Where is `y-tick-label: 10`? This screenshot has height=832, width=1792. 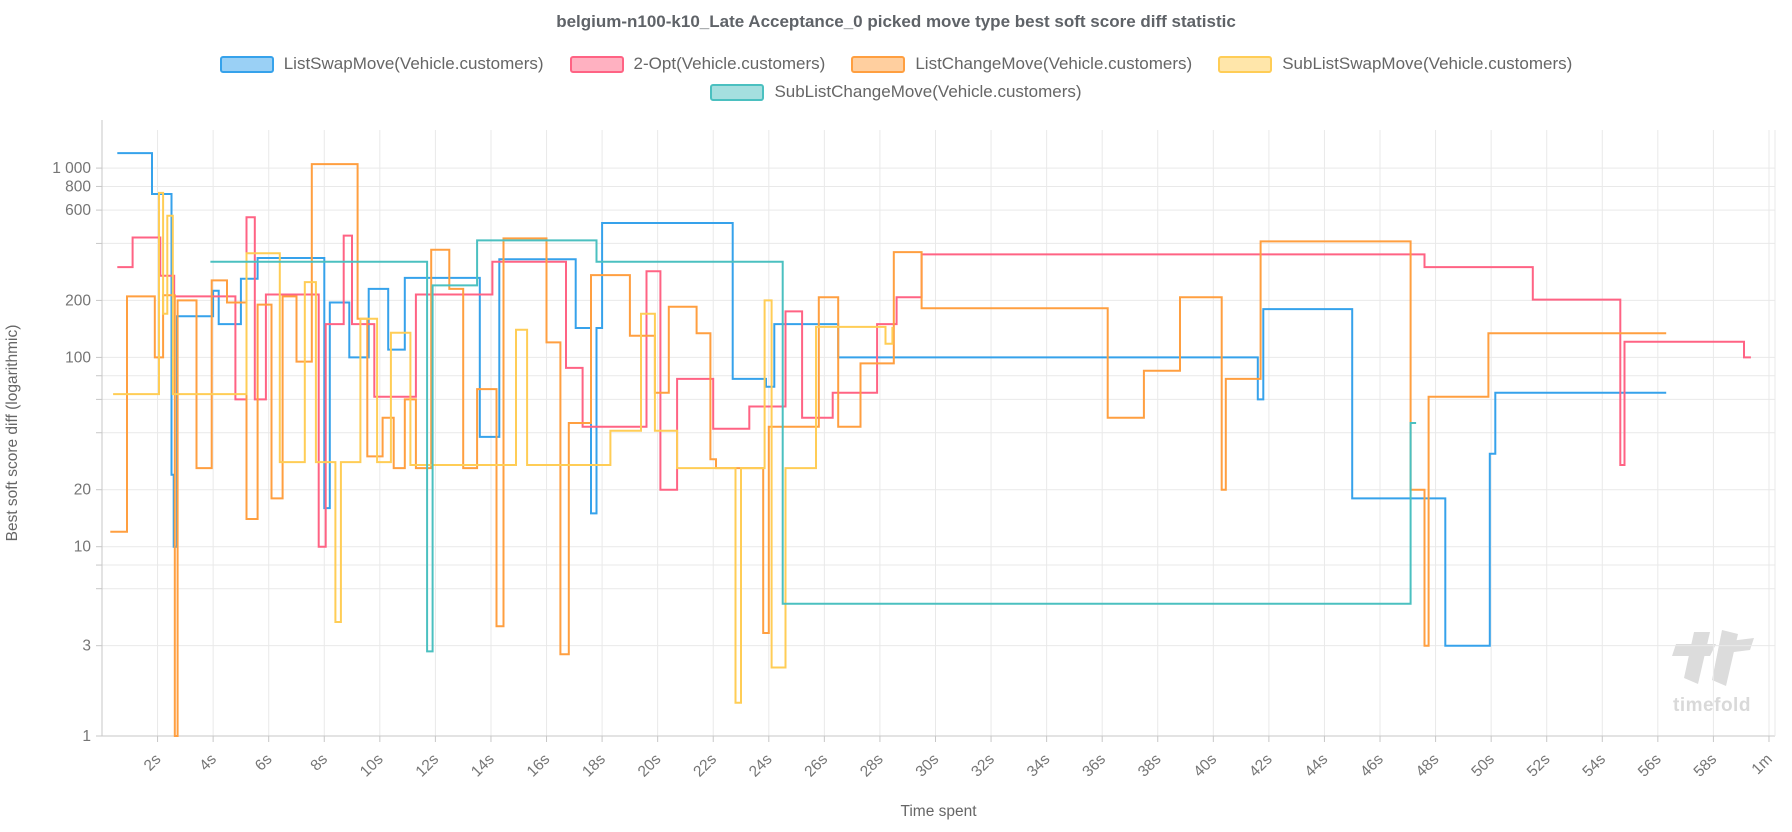 y-tick-label: 10 is located at coordinates (83, 547).